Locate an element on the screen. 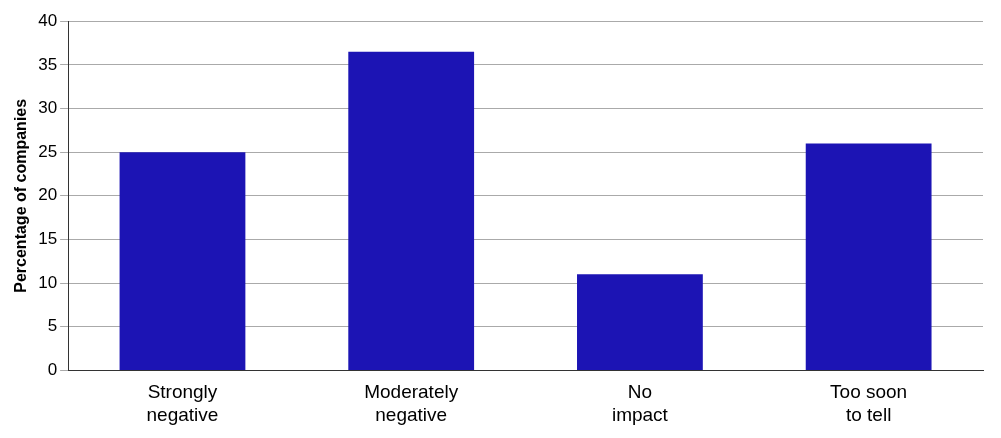 The image size is (1001, 438). y-tick-label: 30 is located at coordinates (48, 108).